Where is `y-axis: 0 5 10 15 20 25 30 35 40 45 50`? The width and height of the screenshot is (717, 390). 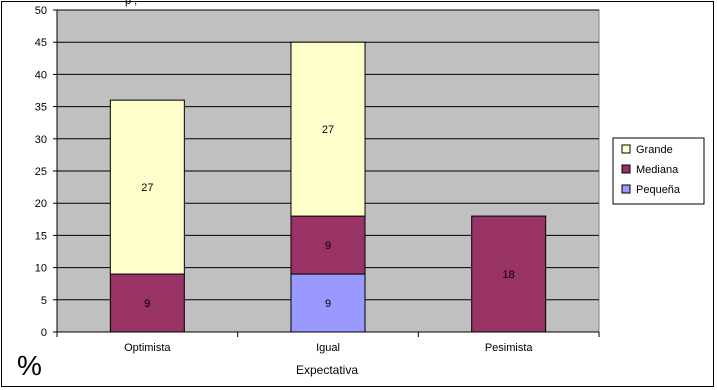
y-axis: 0 5 10 15 20 25 30 35 40 45 50 is located at coordinates (46, 172).